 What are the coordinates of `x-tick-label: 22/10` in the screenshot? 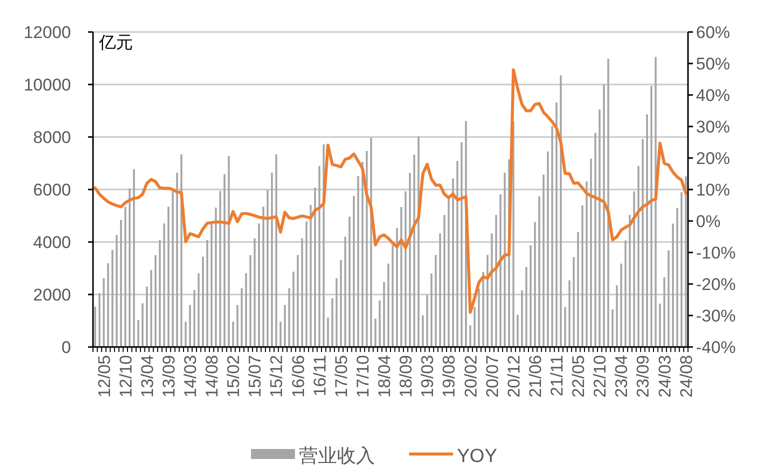 It's located at (600, 376).